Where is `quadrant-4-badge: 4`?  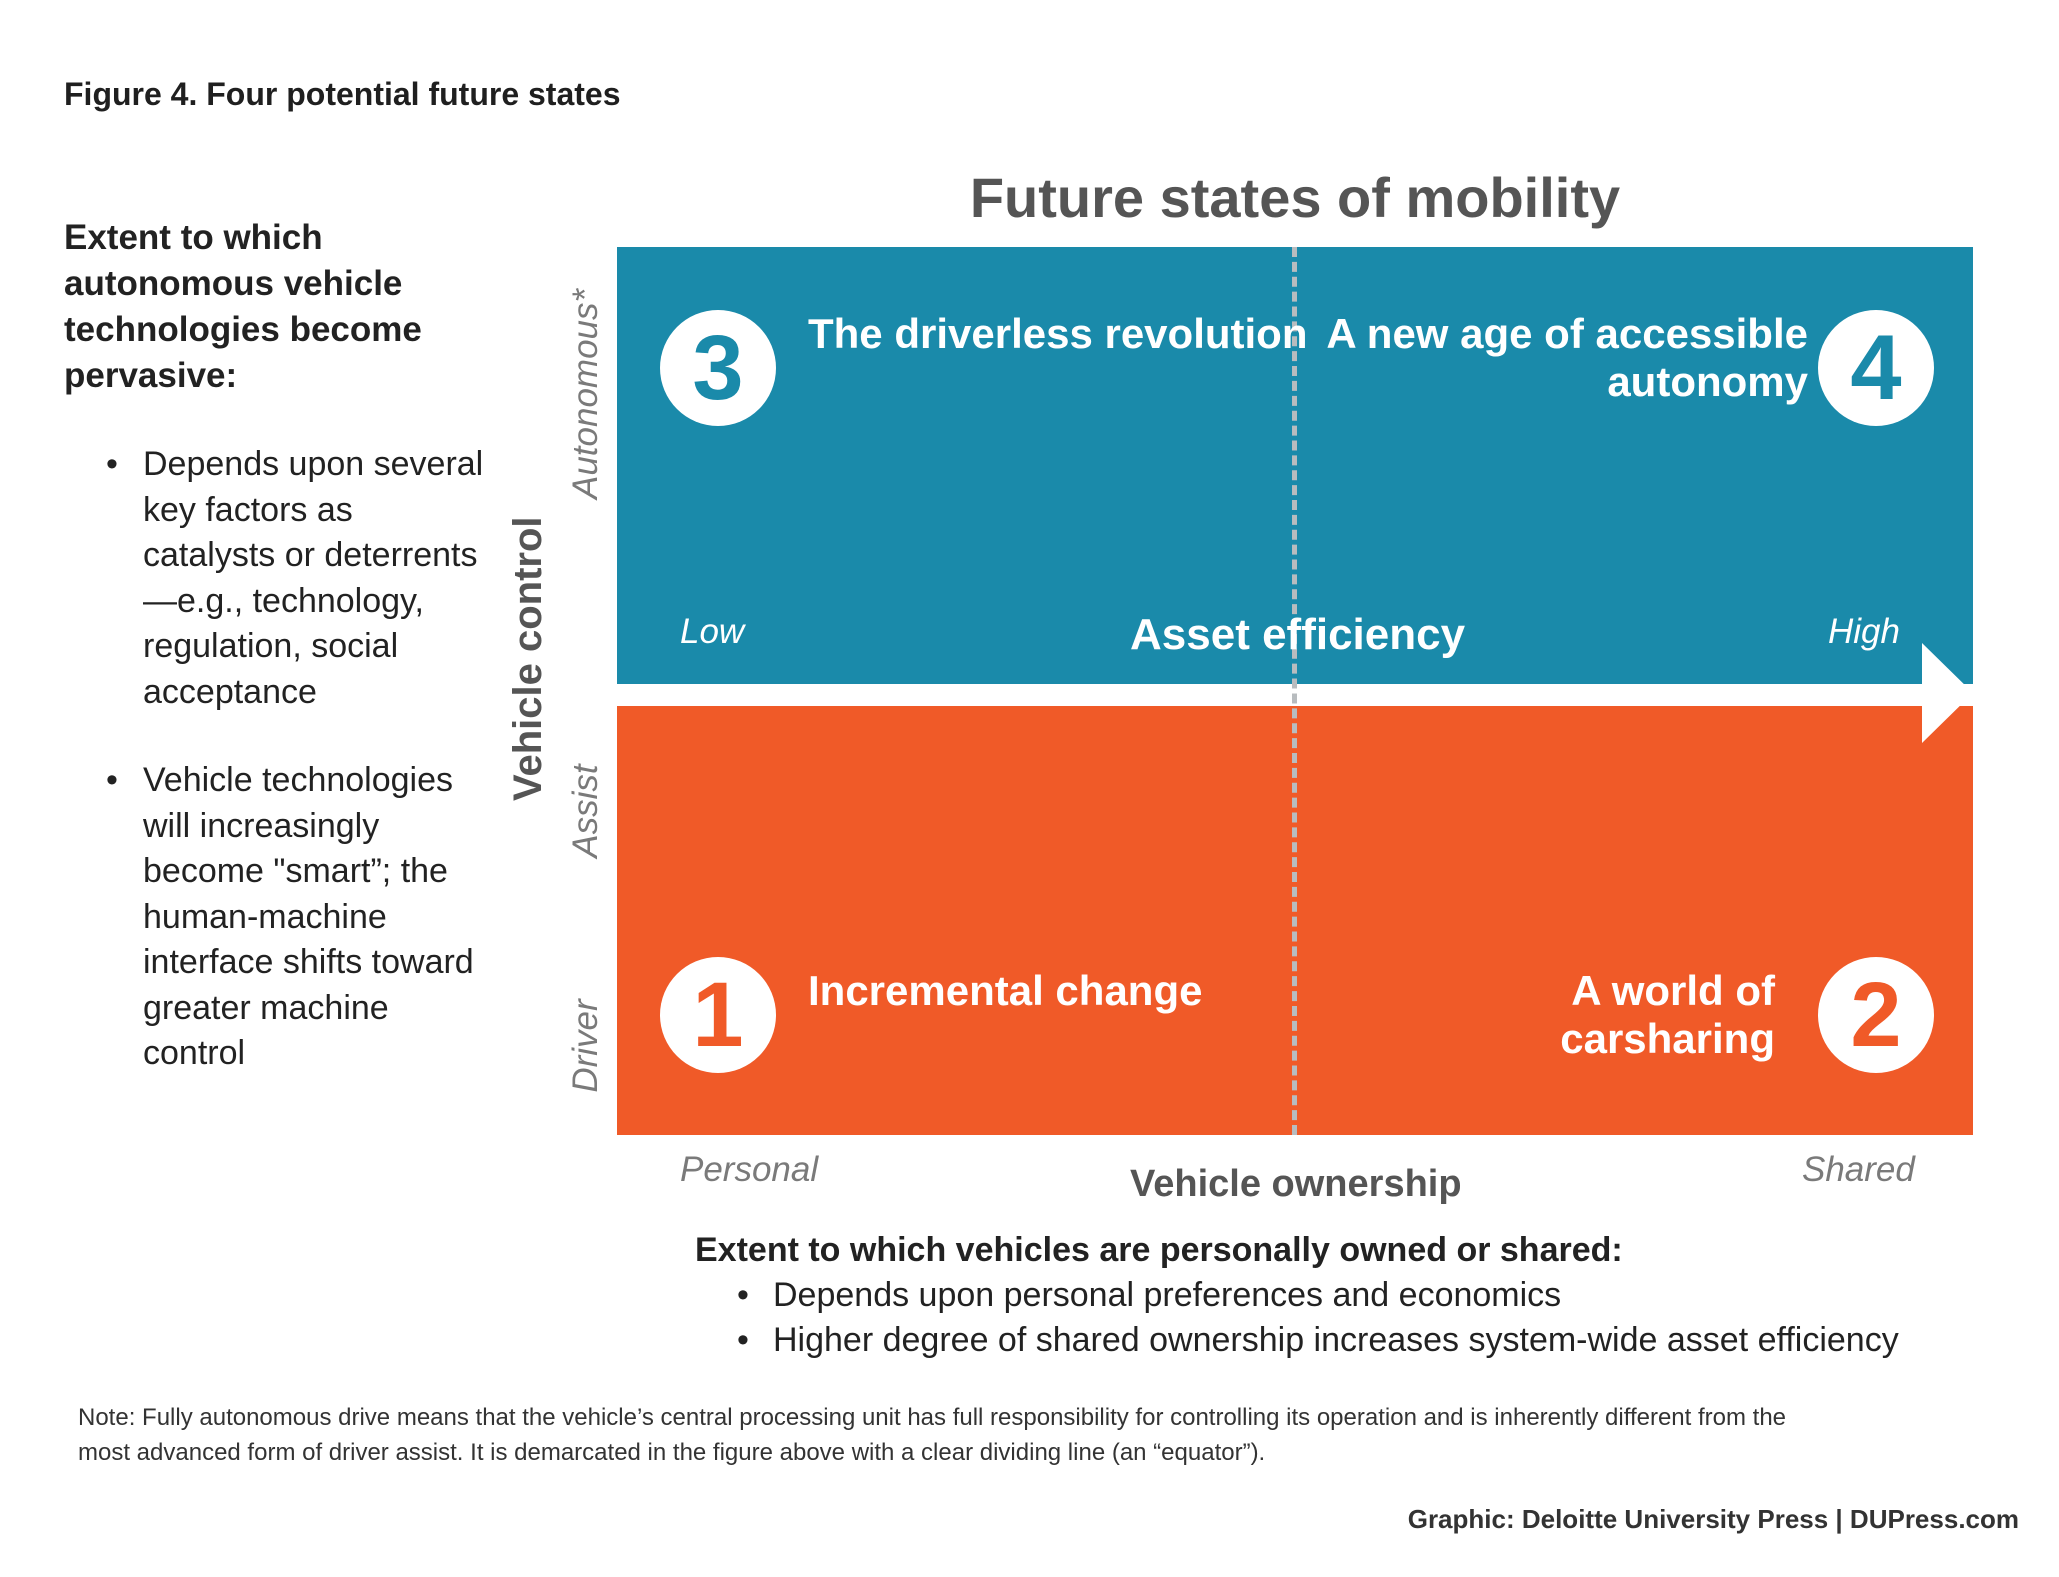
quadrant-4-badge: 4 is located at coordinates (1876, 368).